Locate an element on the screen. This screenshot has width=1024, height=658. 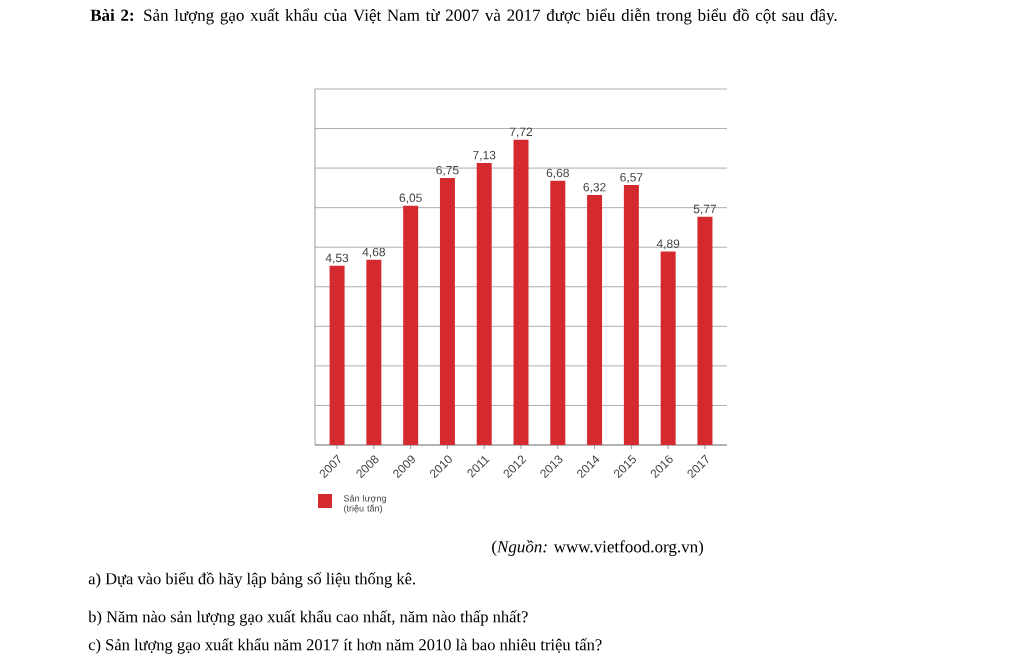
legend-label: Sản lượng (triệu tấn) is located at coordinates (364, 504).